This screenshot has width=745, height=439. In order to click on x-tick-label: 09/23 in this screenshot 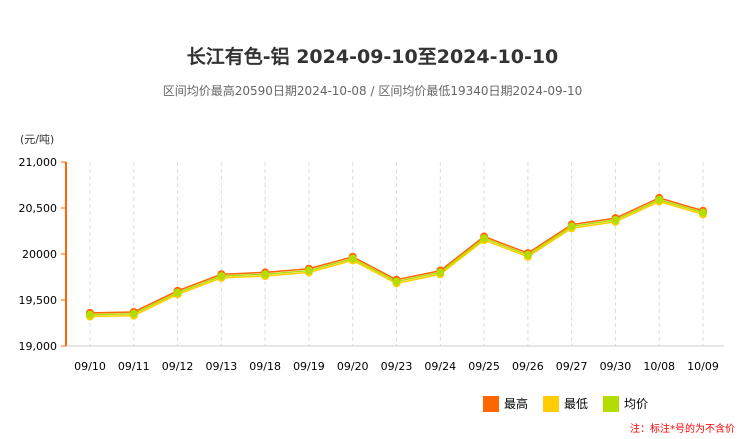, I will do `click(397, 366)`.